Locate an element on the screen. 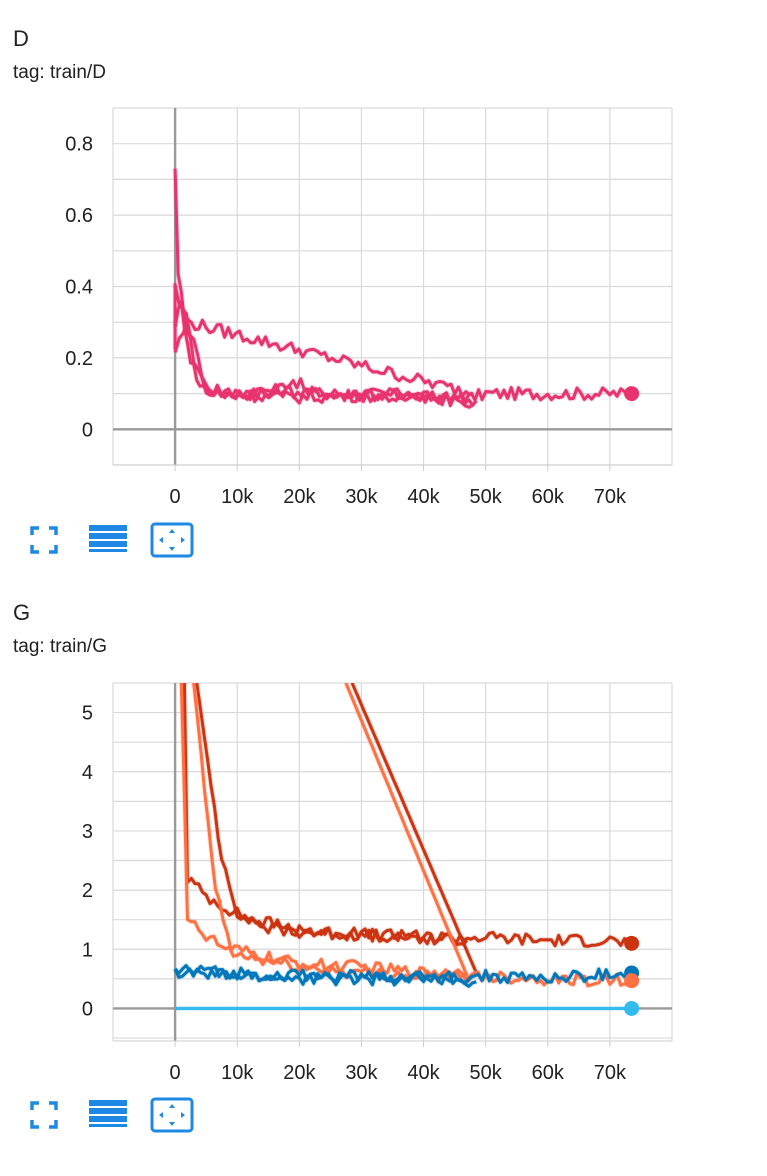 The height and width of the screenshot is (1176, 767). card-title: D is located at coordinates (21, 38).